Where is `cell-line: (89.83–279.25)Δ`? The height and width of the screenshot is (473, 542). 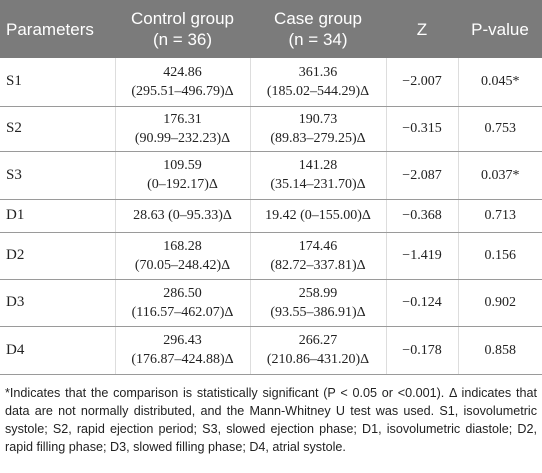 cell-line: (89.83–279.25)Δ is located at coordinates (318, 138).